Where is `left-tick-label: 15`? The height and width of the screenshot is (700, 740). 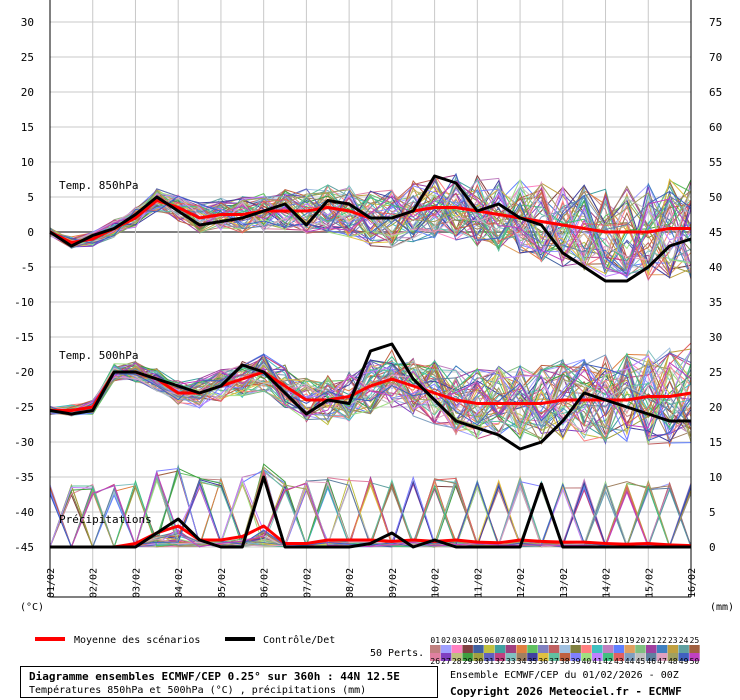 left-tick-label: 15 is located at coordinates (27, 127).